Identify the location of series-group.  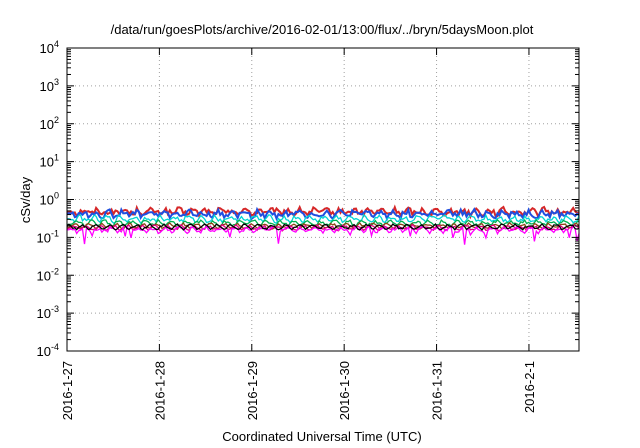
(323, 224).